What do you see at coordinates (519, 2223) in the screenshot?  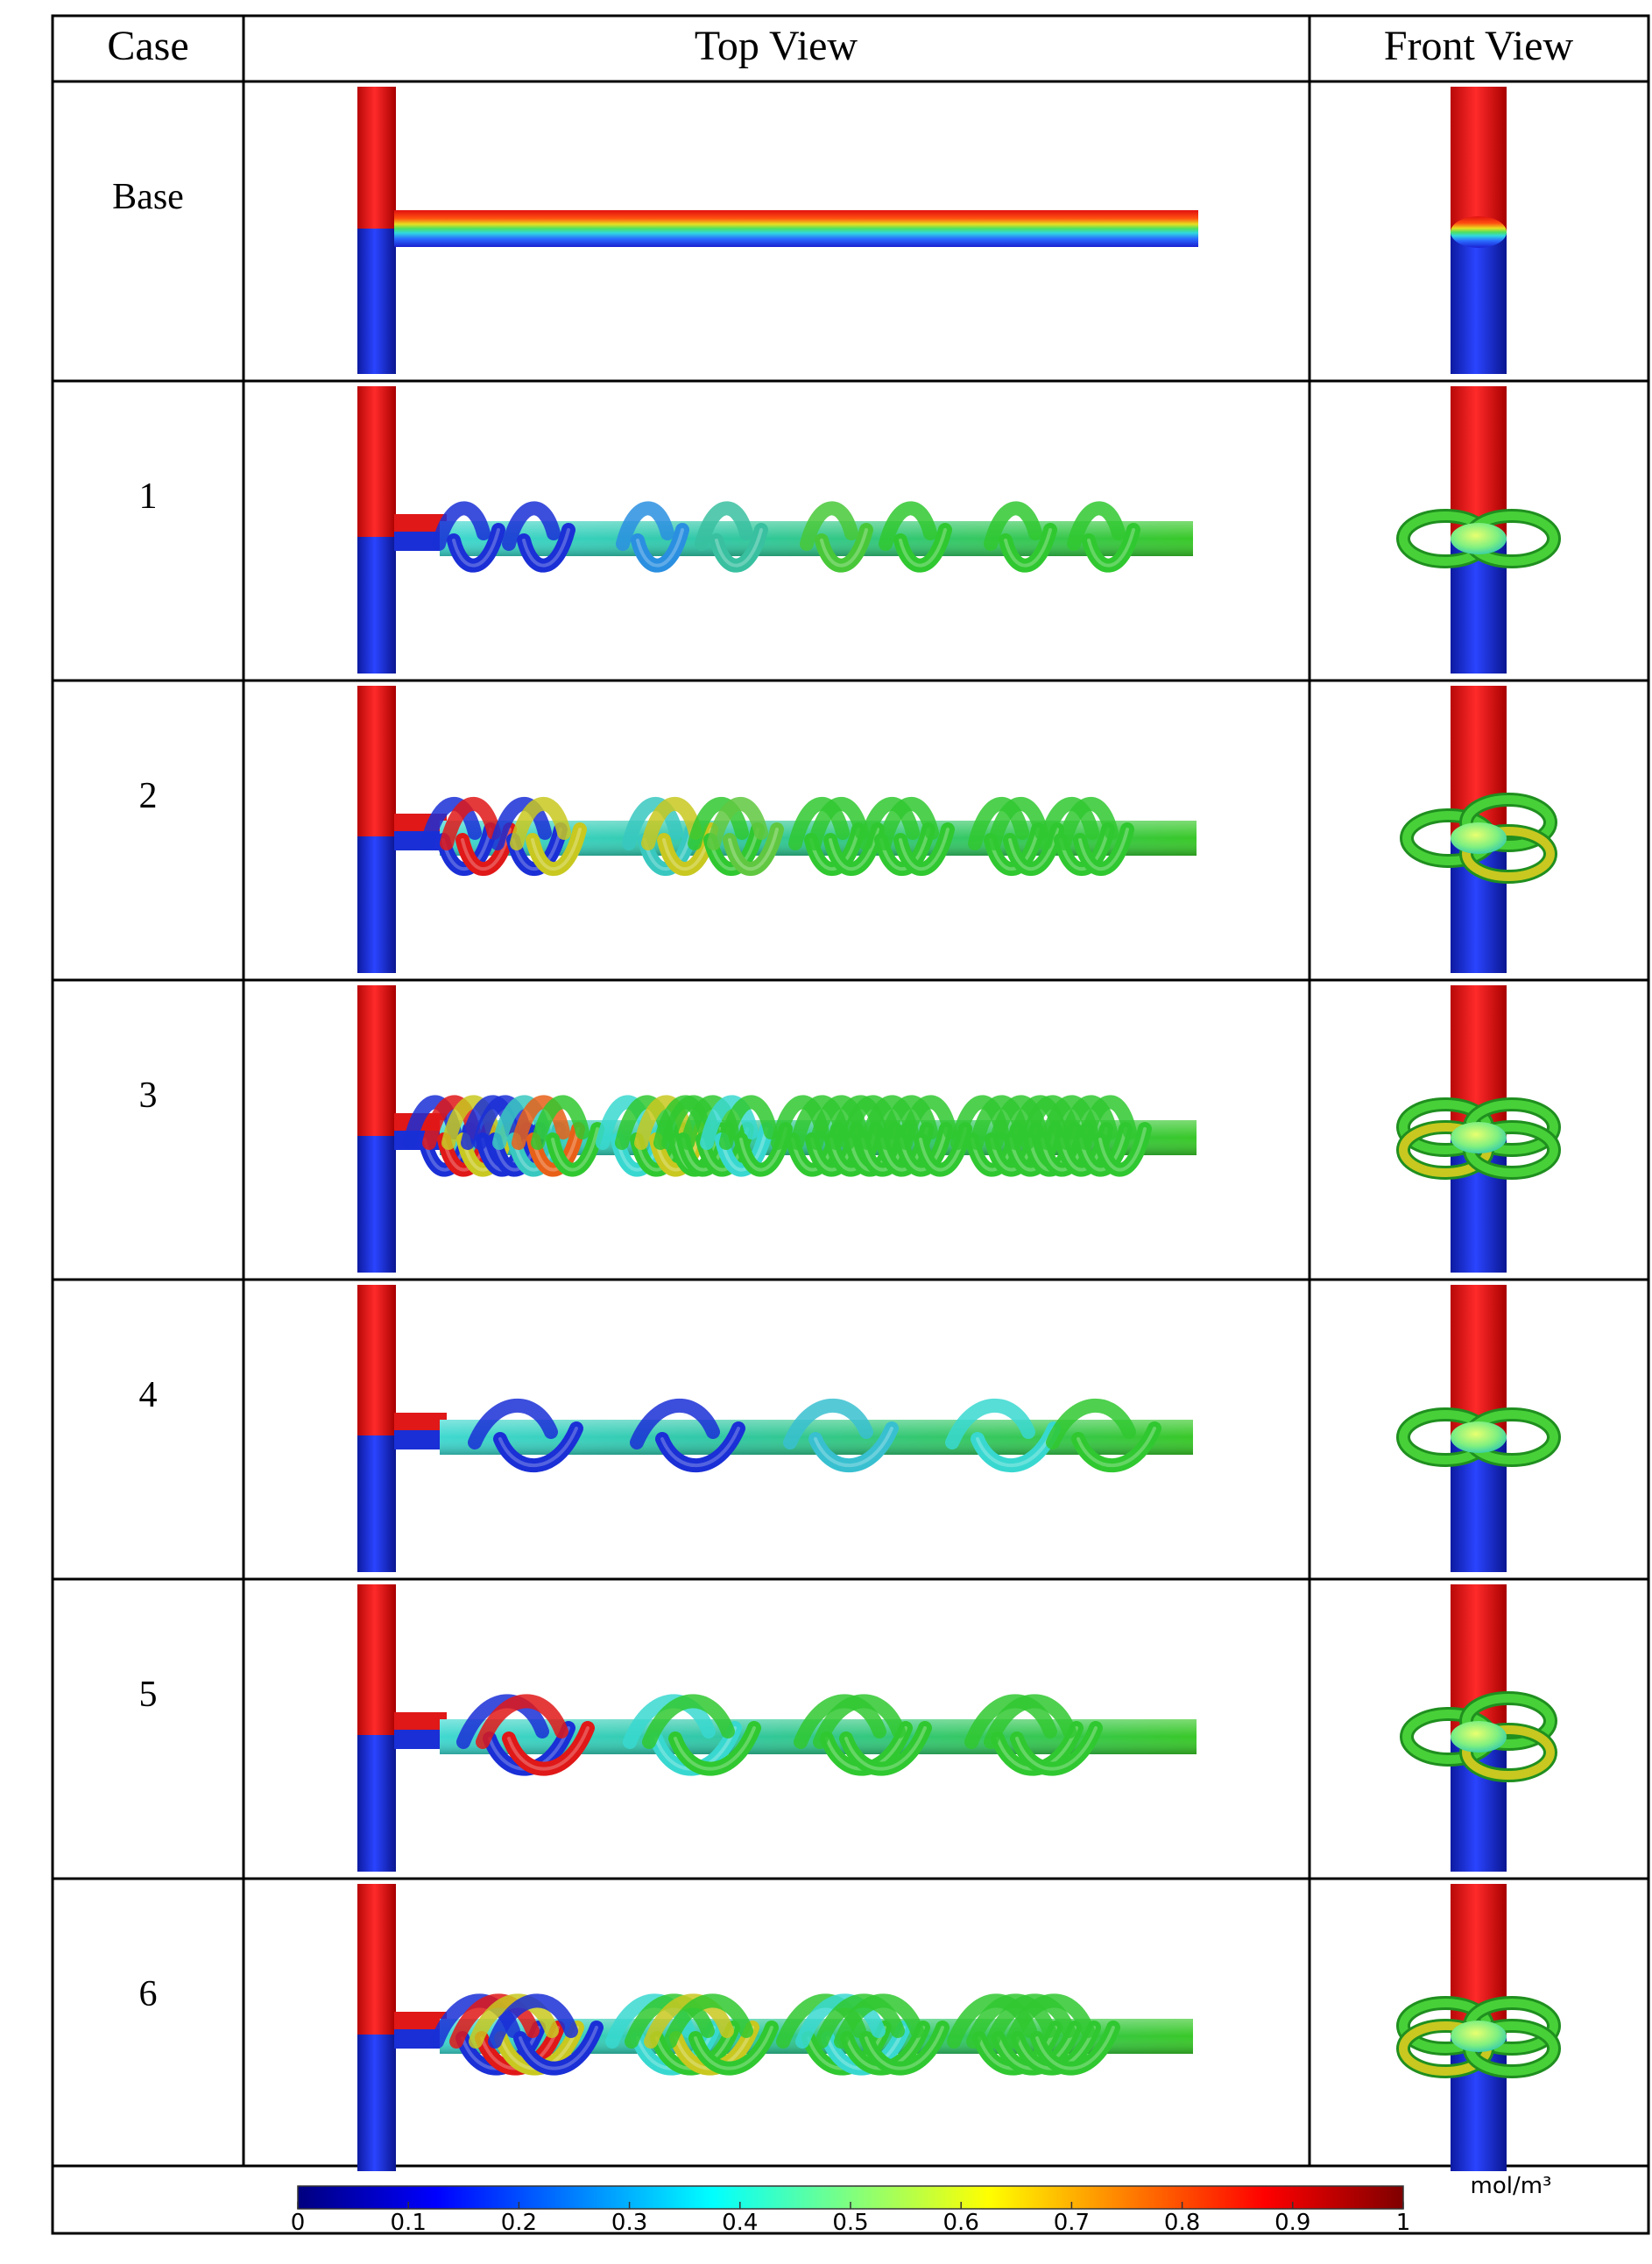 I see `colorbar-tick-label: 0.2` at bounding box center [519, 2223].